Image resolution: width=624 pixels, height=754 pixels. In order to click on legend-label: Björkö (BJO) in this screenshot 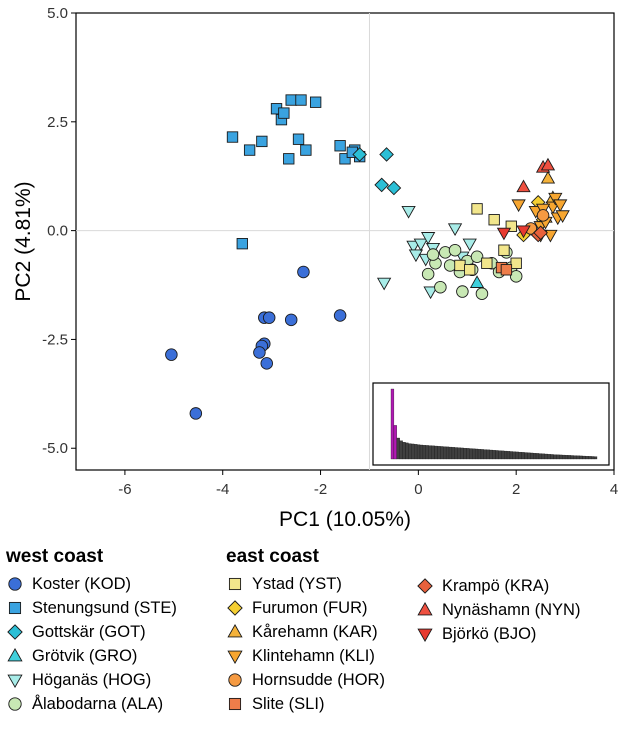, I will do `click(489, 633)`.